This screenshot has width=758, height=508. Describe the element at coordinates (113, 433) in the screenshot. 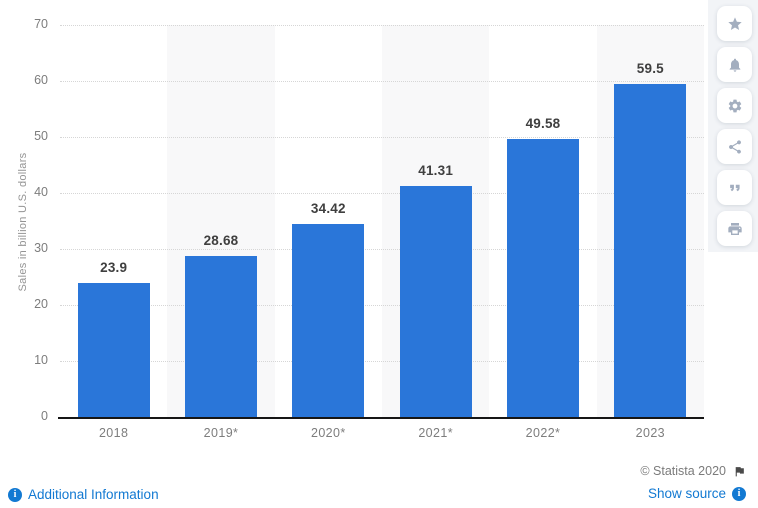

I see `x-axis-label-2018: 2018` at that location.